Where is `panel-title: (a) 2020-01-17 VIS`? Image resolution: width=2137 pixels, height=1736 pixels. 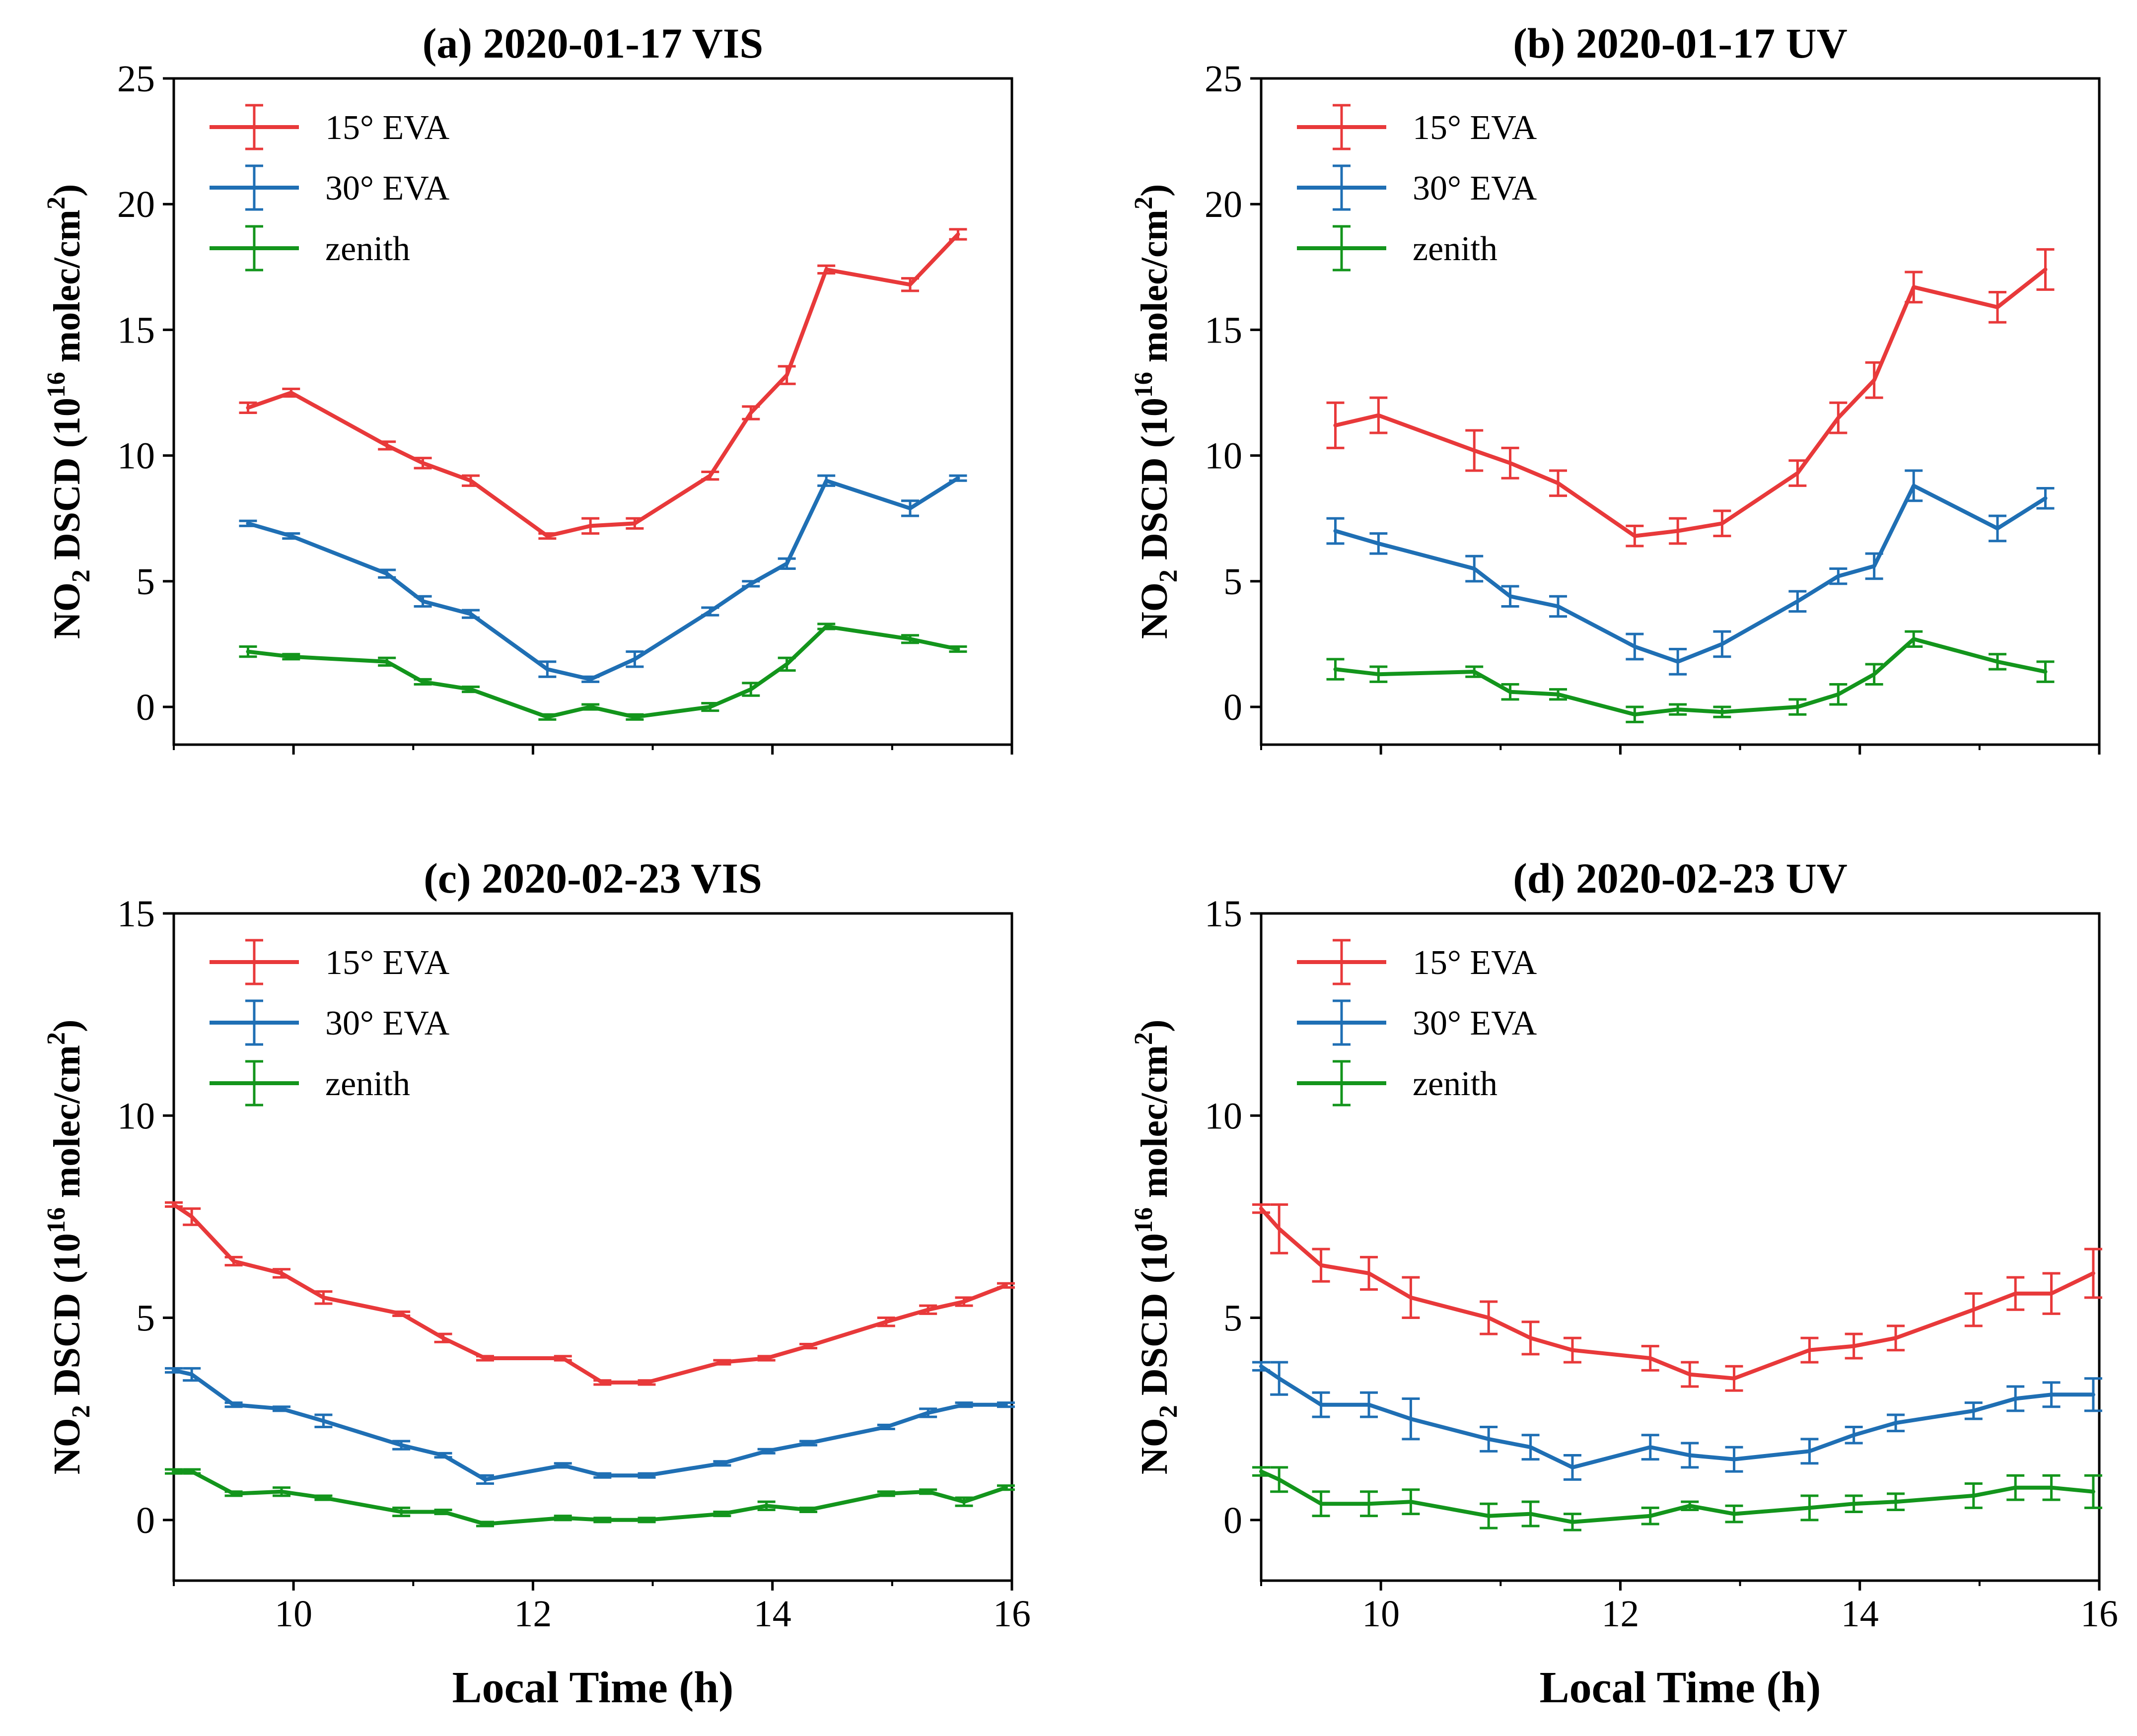 panel-title: (a) 2020-01-17 VIS is located at coordinates (593, 43).